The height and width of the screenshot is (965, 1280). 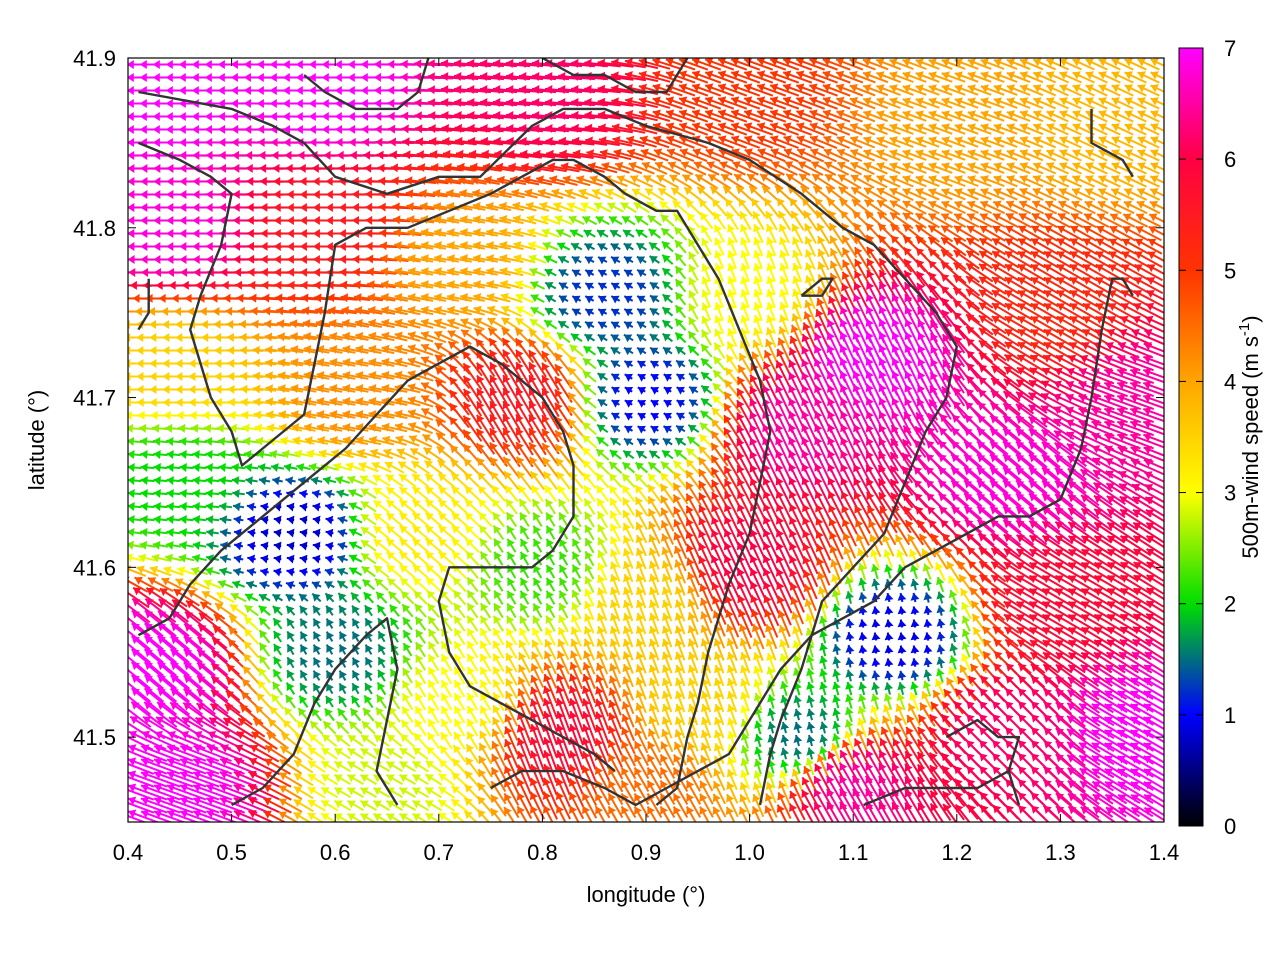 What do you see at coordinates (1230, 715) in the screenshot?
I see `colorbar-tick-label: 1` at bounding box center [1230, 715].